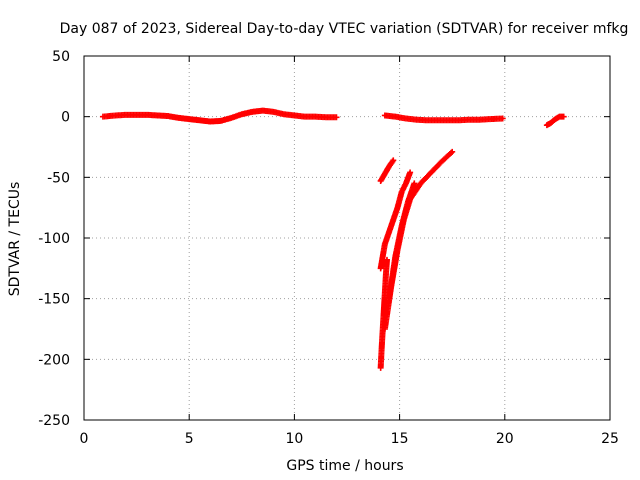 This screenshot has width=640, height=480. What do you see at coordinates (61, 57) in the screenshot?
I see `y-tick-label: 50` at bounding box center [61, 57].